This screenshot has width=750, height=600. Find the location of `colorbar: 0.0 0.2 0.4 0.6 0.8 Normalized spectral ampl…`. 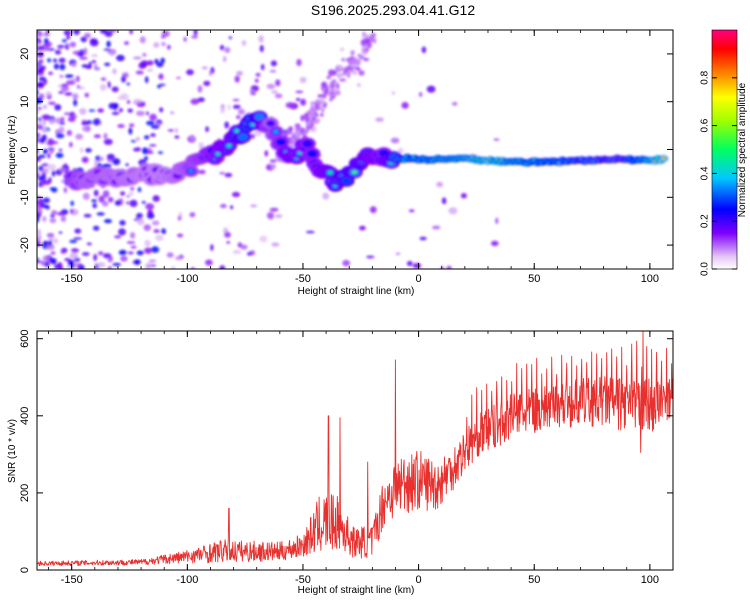

colorbar: 0.0 0.2 0.4 0.6 0.8 Normalized spectral ampl… is located at coordinates (724, 152).